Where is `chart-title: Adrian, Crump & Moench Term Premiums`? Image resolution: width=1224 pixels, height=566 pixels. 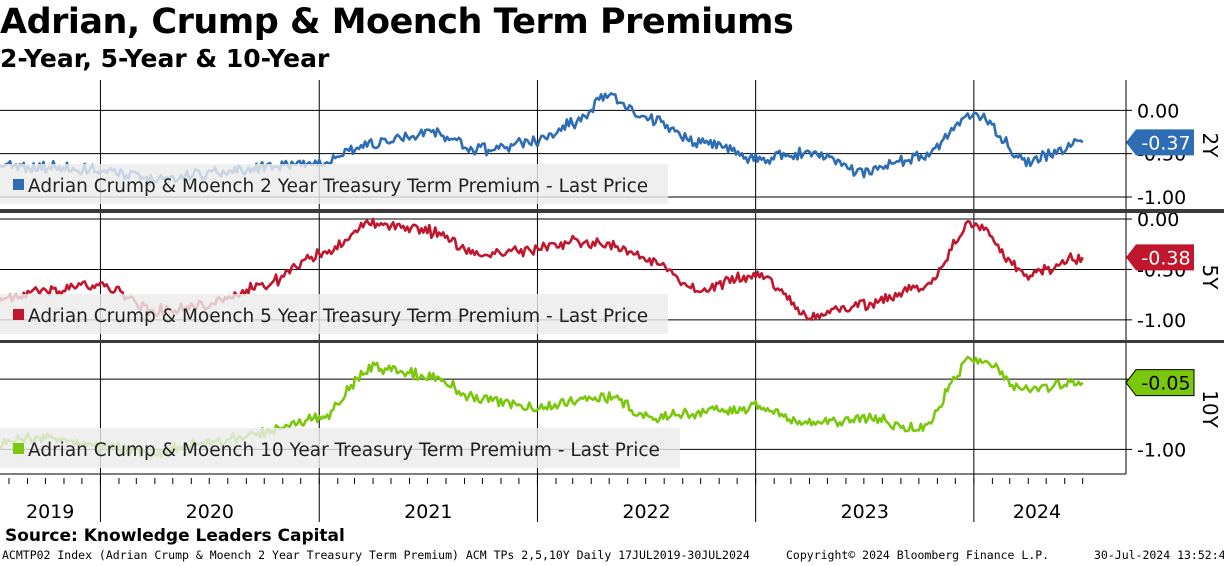 chart-title: Adrian, Crump & Moench Term Premiums is located at coordinates (397, 22).